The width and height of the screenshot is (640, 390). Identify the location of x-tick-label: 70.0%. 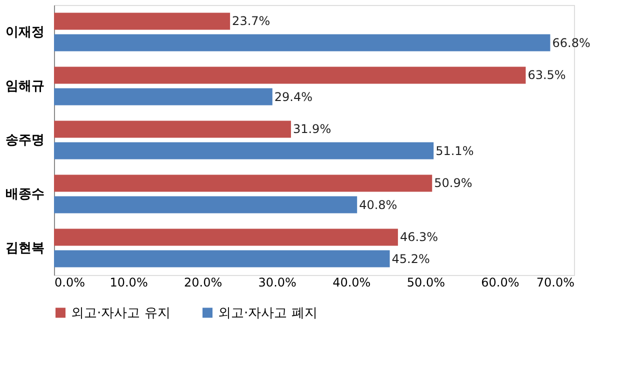
(555, 283).